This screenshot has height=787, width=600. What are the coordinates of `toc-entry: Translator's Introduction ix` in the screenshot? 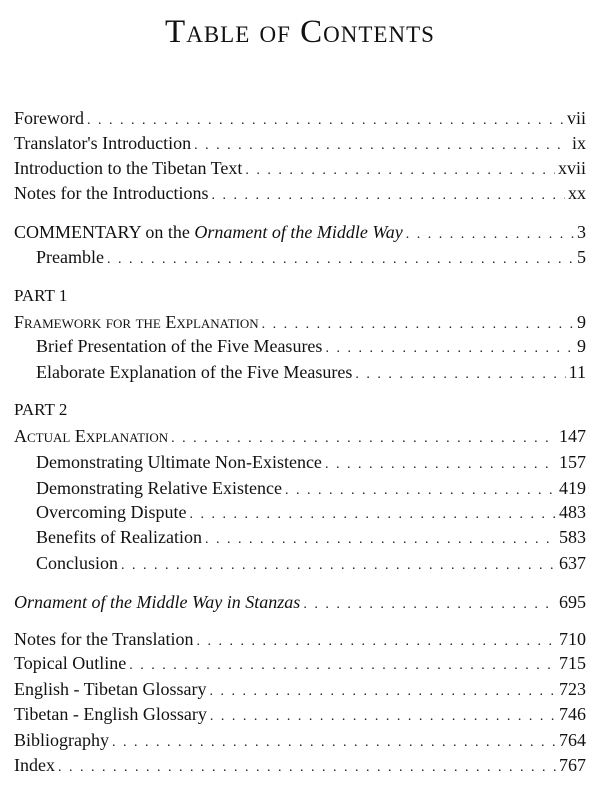 It's located at (300, 143).